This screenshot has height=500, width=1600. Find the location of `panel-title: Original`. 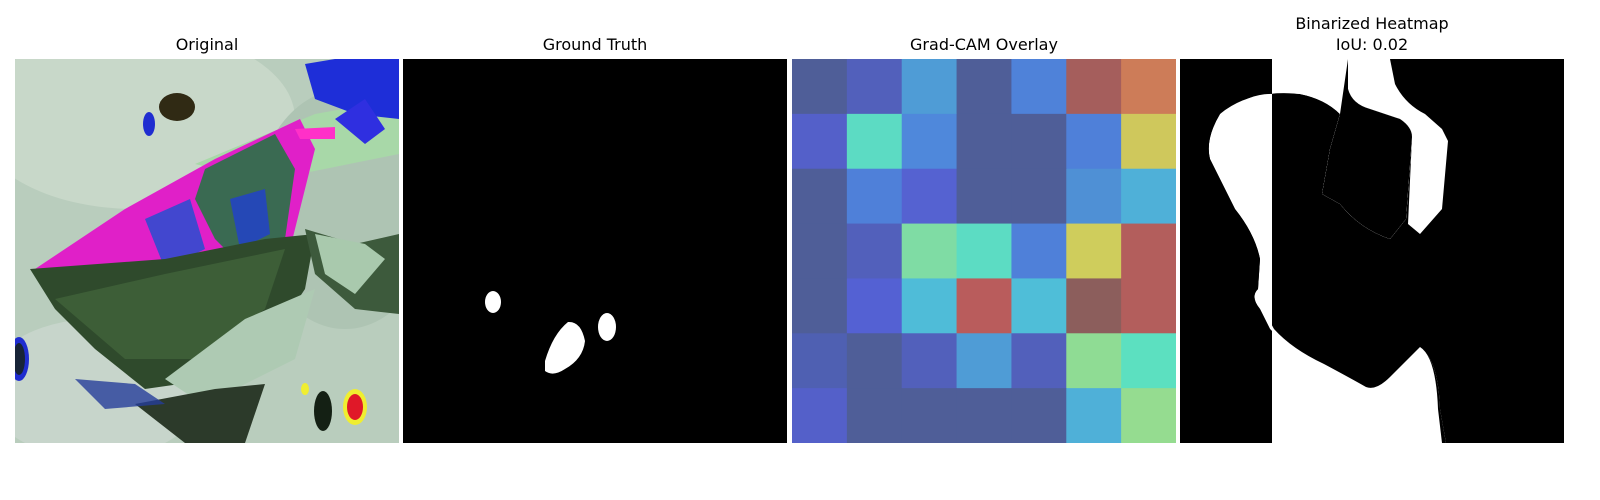

panel-title: Original is located at coordinates (207, 44).